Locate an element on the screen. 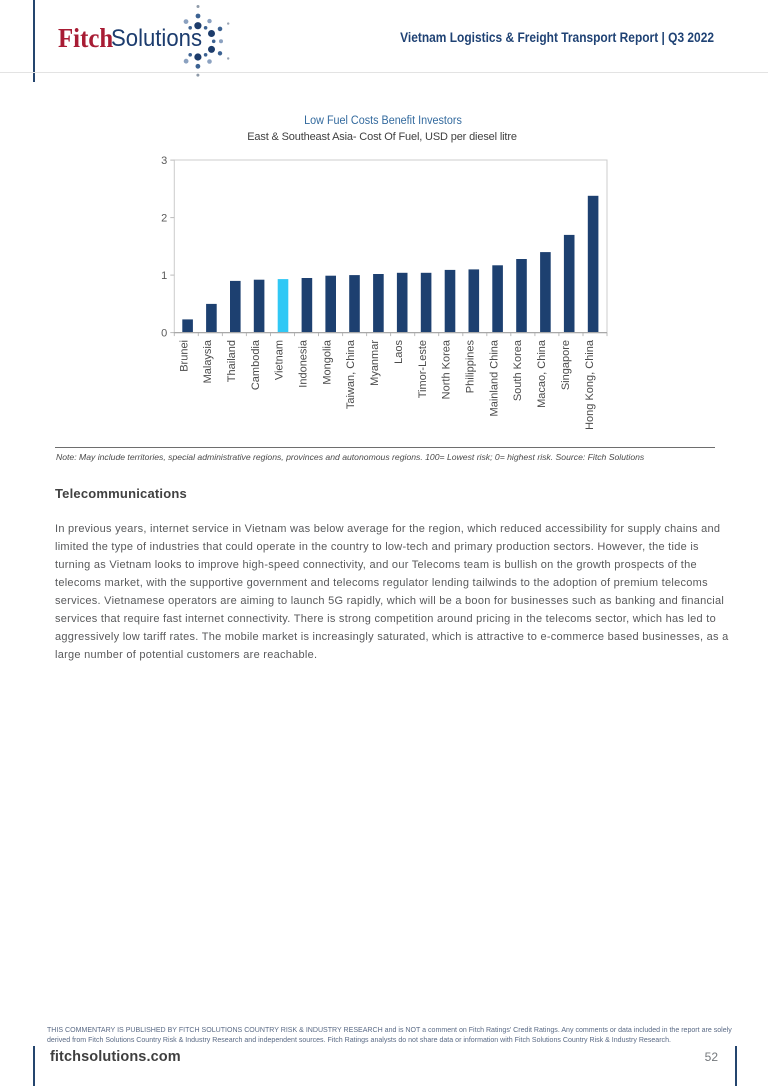  svg-text: Macao, China is located at coordinates (542, 373).